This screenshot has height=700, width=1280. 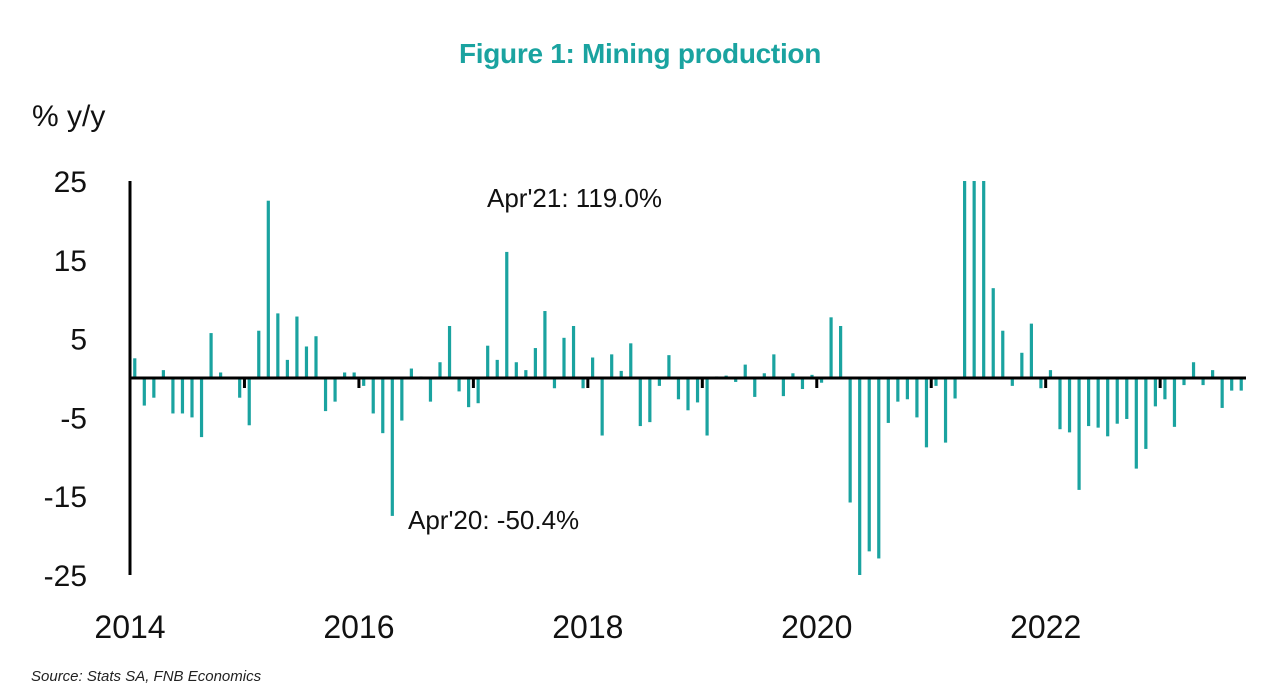 I want to click on y-tick-label: 15, so click(x=70, y=261).